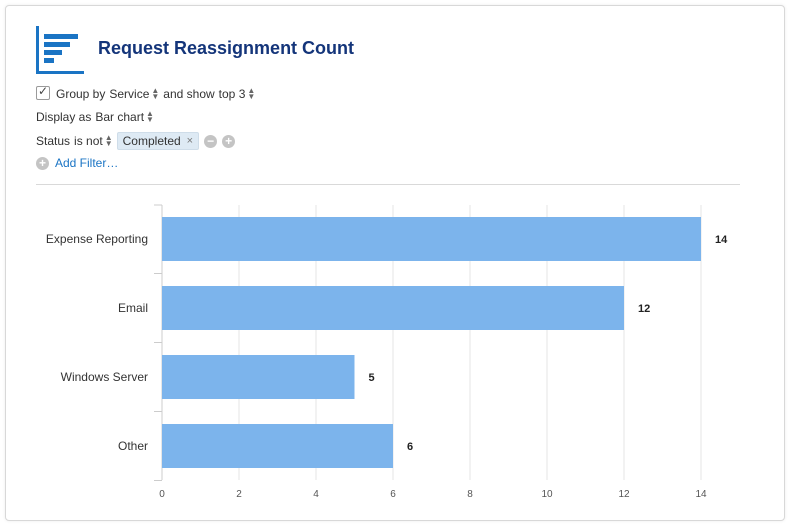 This screenshot has width=790, height=525. I want to click on group-by-row: ✓ Group by Service ▲ ▼ and show top 3 ▲ ▼, so click(146, 93).